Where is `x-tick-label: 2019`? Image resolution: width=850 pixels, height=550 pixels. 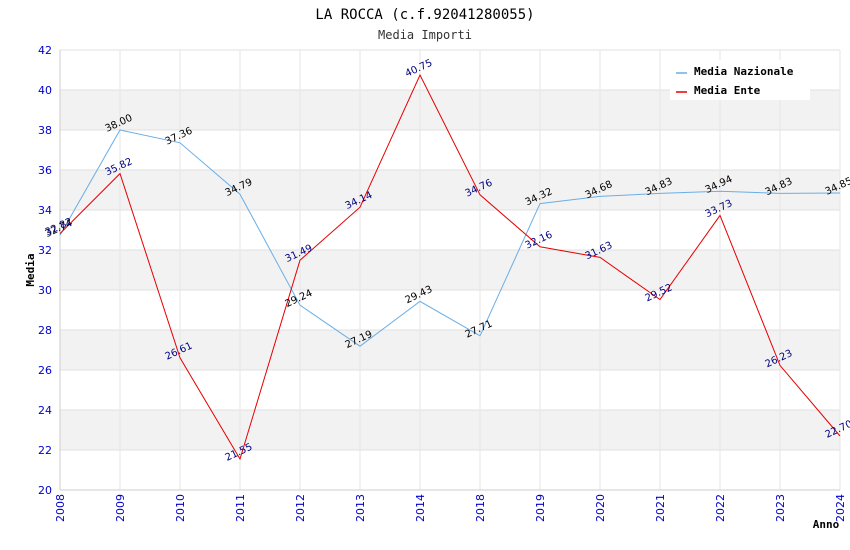
x-tick-label: 2019 is located at coordinates (540, 508).